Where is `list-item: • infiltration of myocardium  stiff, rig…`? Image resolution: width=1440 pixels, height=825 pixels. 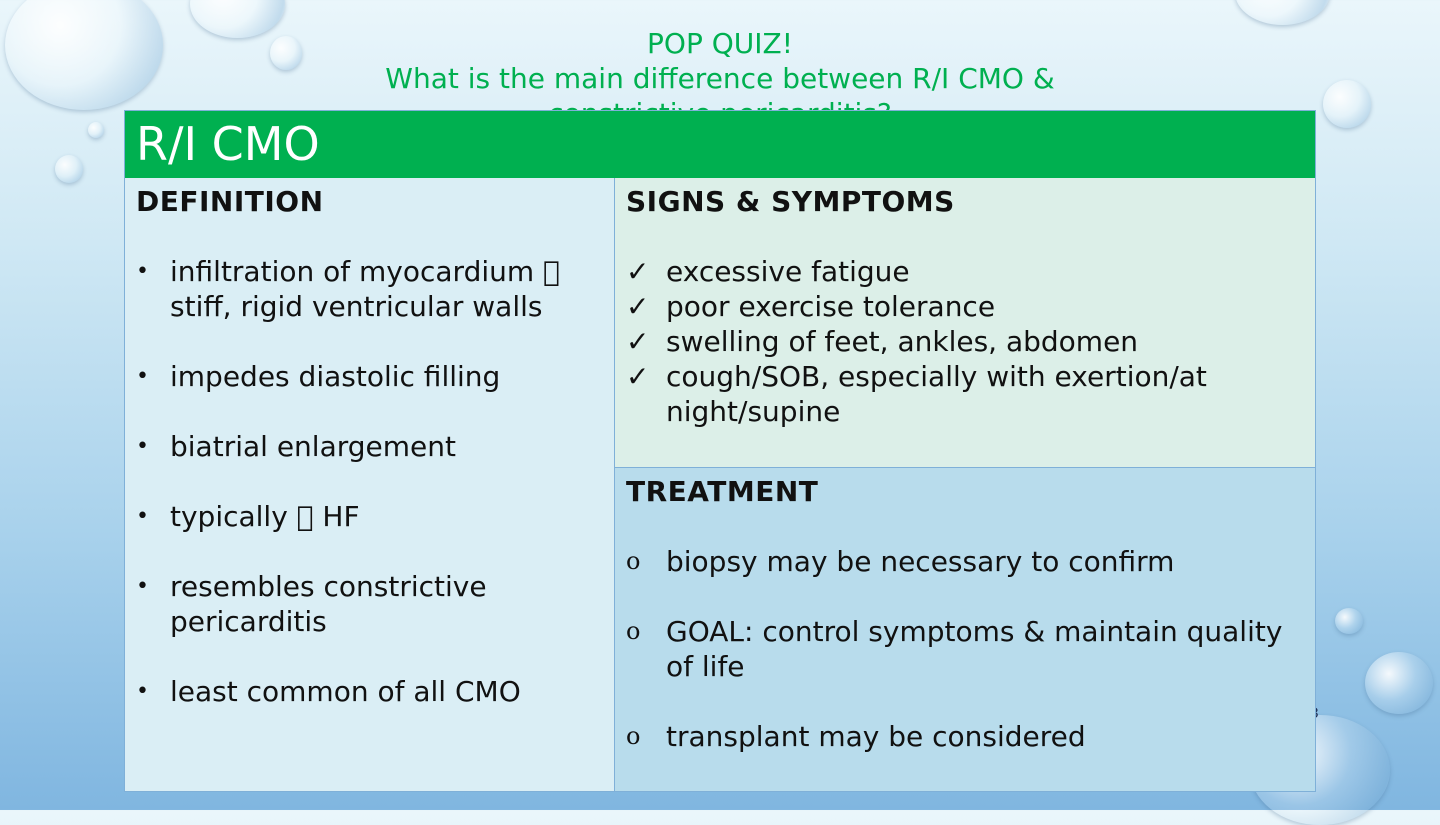 list-item: • infiltration of myocardium  stiff, rig… is located at coordinates (369, 289).